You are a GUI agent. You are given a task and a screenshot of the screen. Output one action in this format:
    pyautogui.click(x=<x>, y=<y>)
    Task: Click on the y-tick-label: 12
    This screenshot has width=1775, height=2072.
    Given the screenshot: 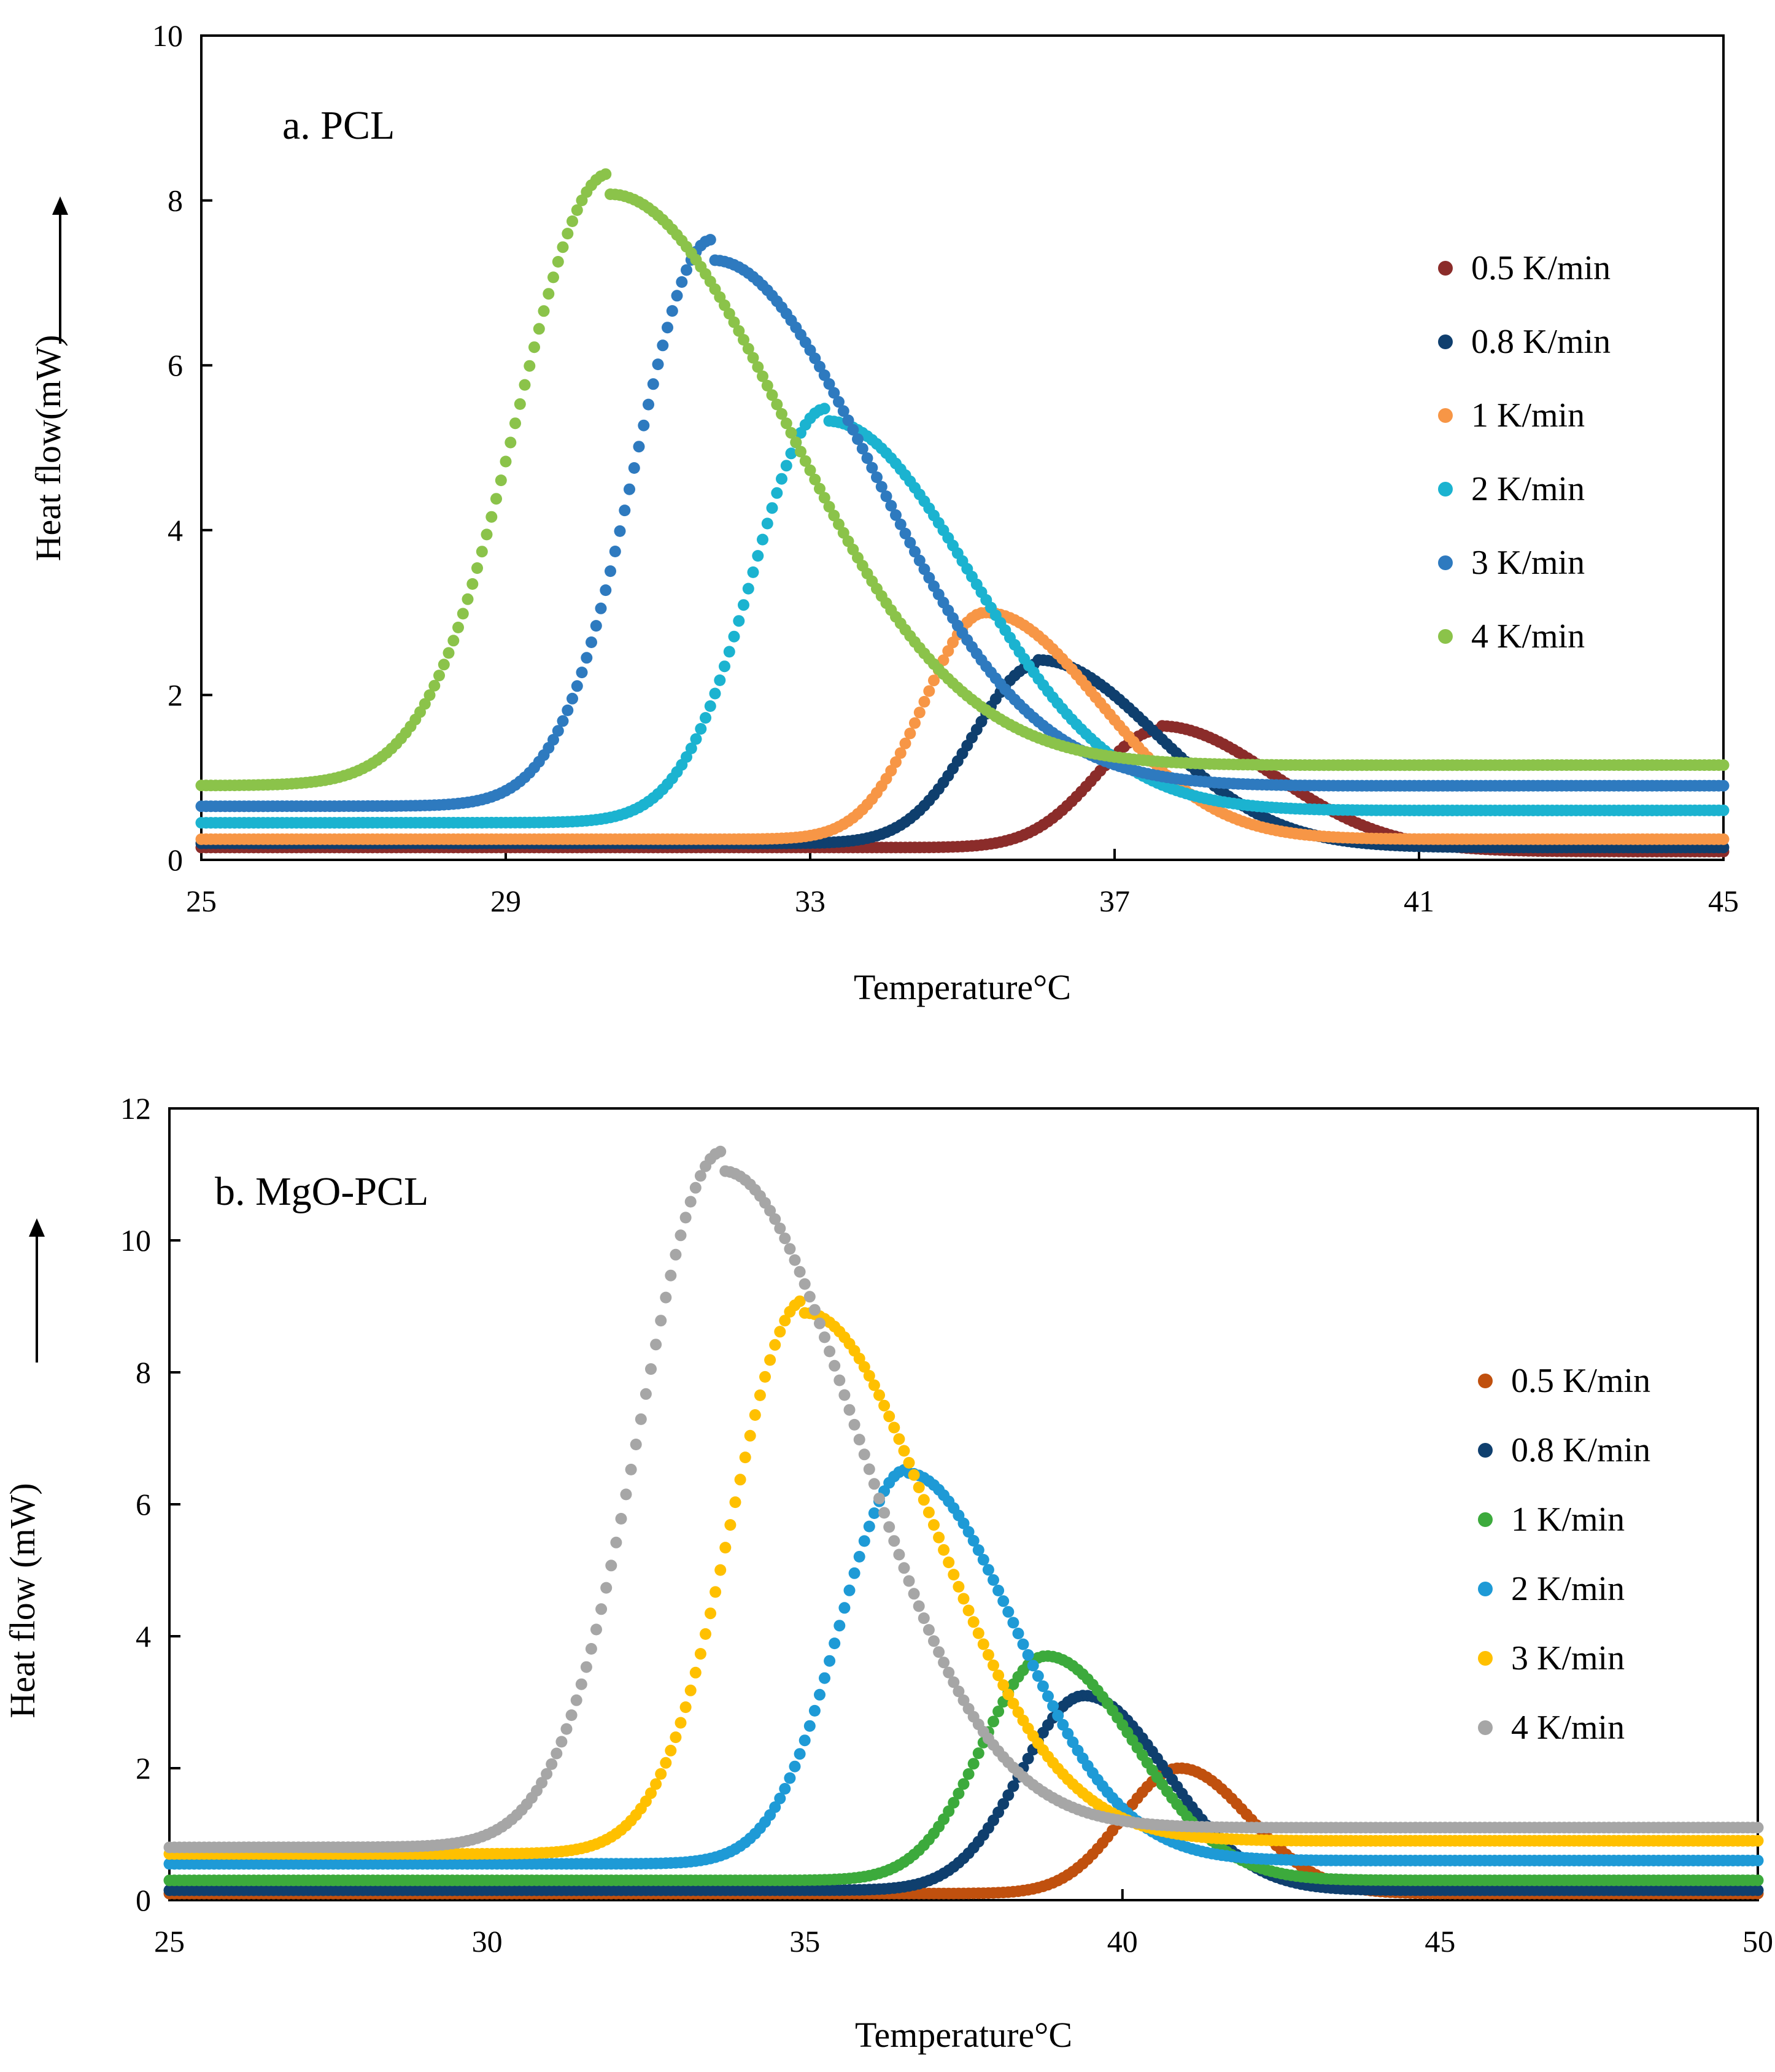 What is the action you would take?
    pyautogui.click(x=135, y=1108)
    